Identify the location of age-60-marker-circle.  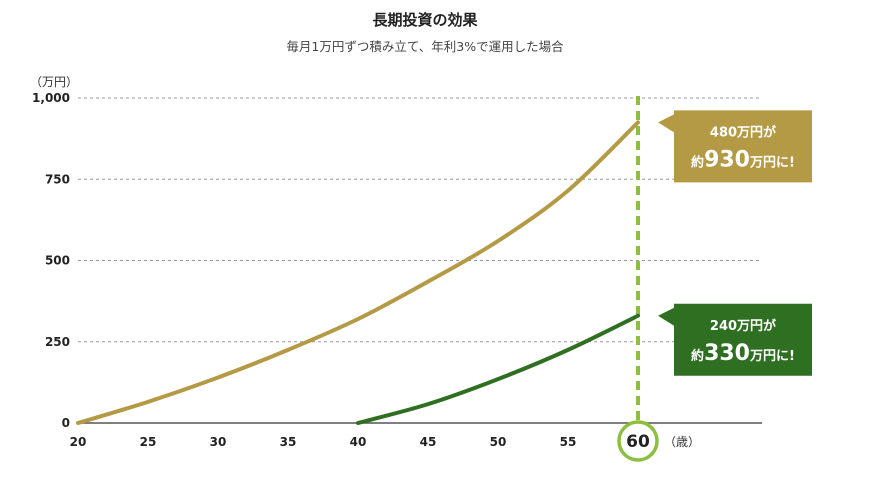
(638, 441).